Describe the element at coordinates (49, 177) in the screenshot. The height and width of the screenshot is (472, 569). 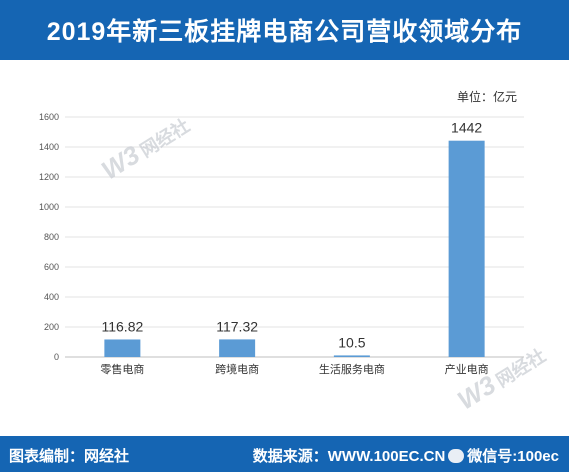
I see `y-tick-label: 1200` at that location.